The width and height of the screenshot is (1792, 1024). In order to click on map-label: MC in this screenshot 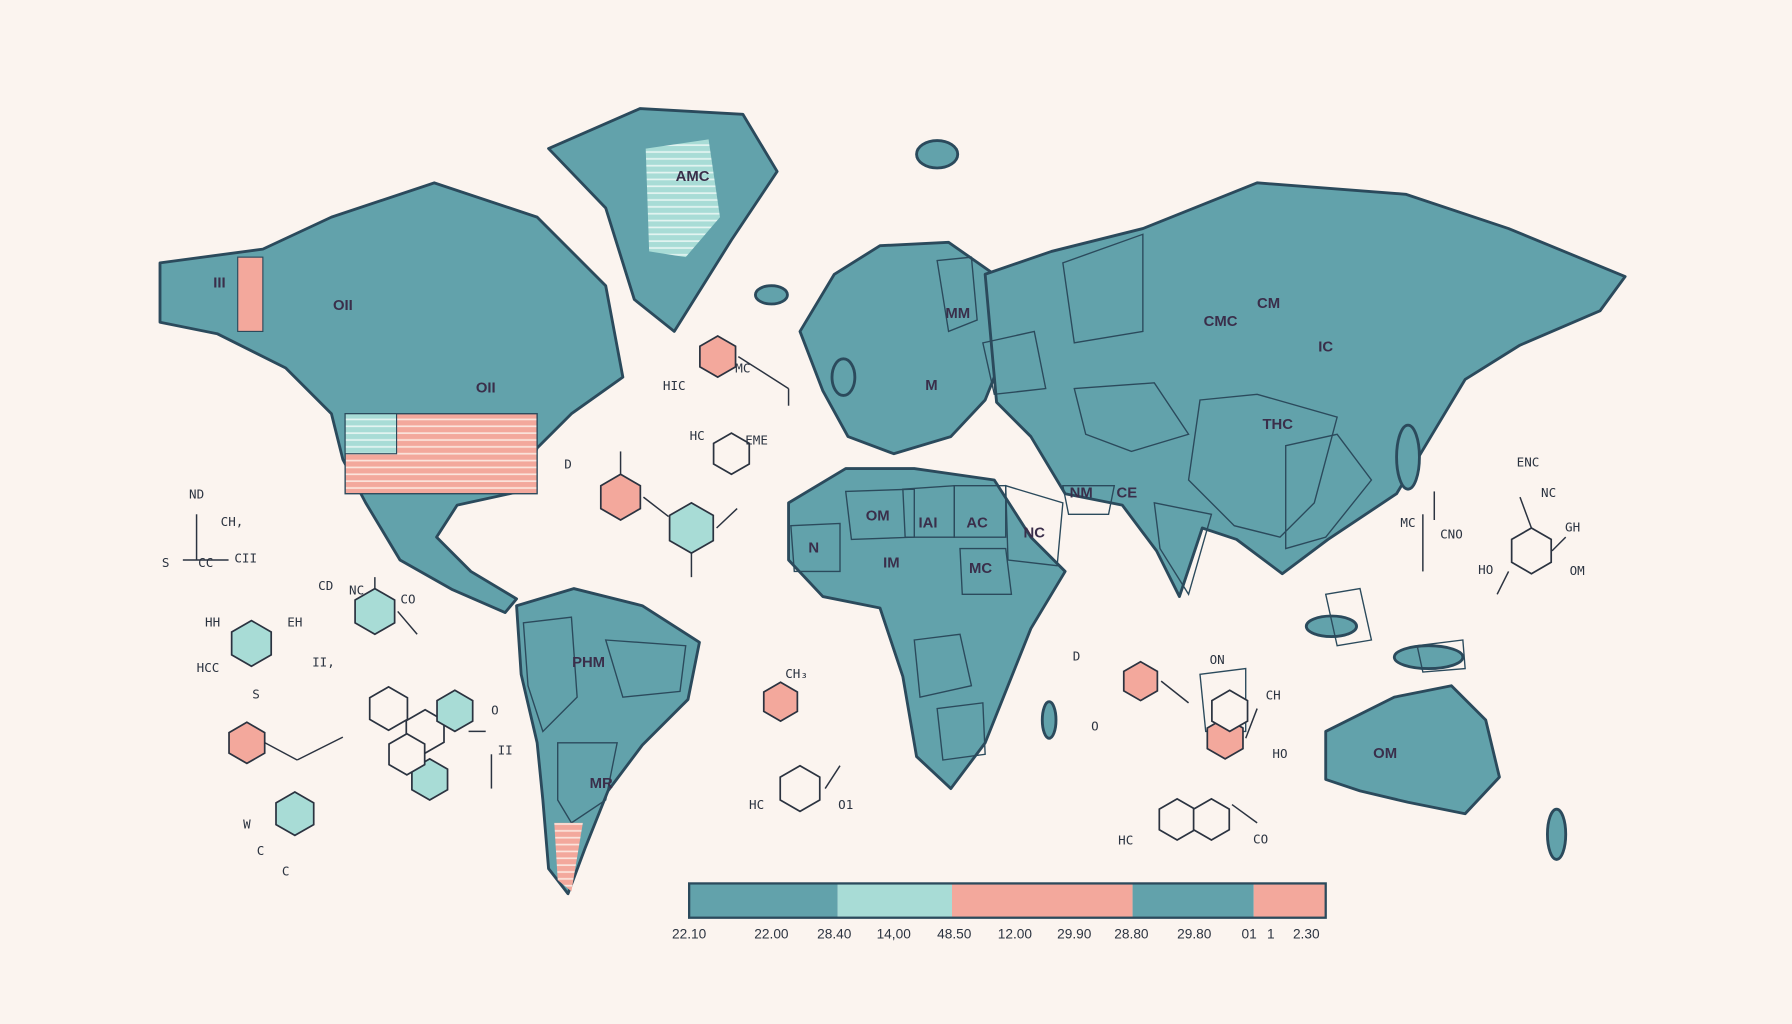, I will do `click(980, 569)`.